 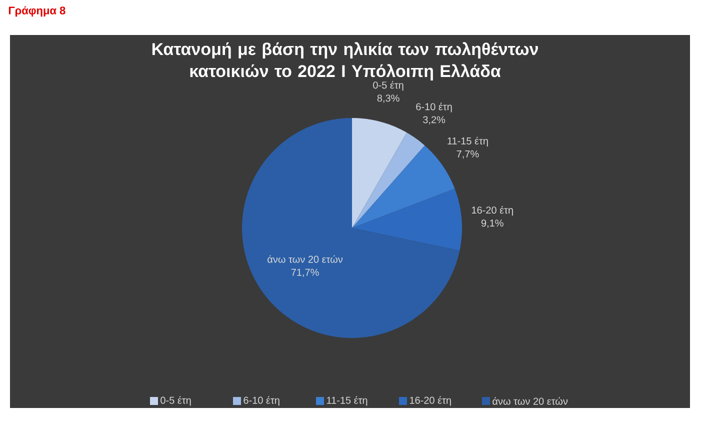 I want to click on legend-label: 11-15 έτη, so click(x=347, y=401).